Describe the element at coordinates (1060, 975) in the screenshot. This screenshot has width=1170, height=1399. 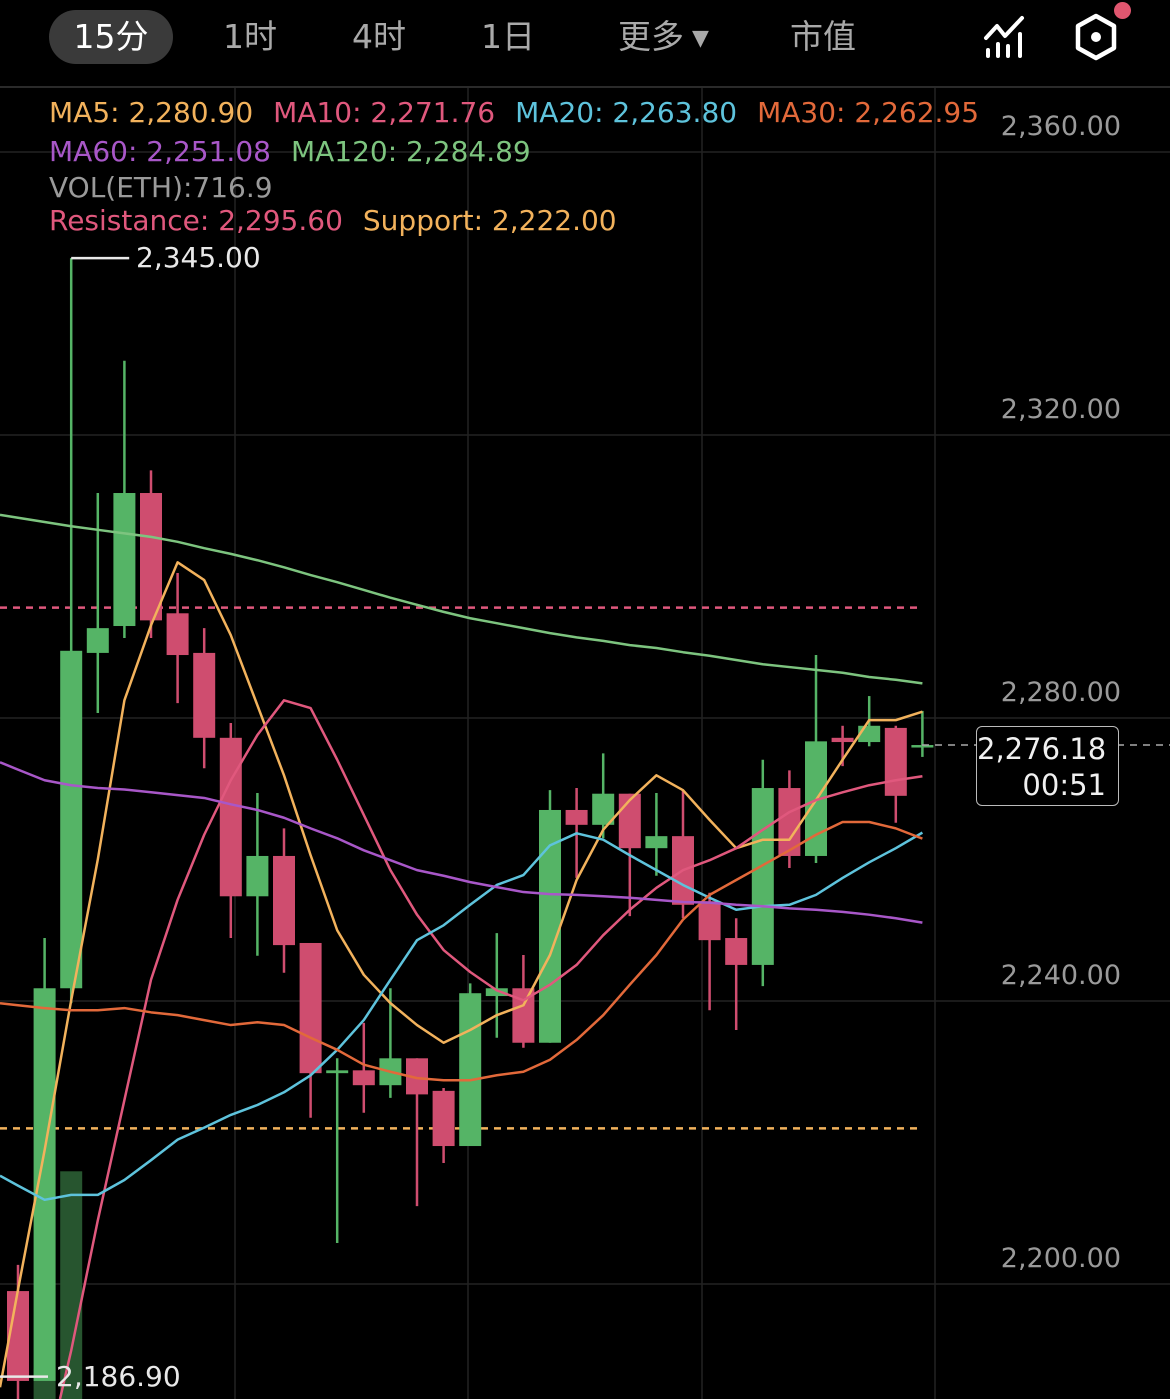
I see `y-tick-label: 2,240.00` at that location.